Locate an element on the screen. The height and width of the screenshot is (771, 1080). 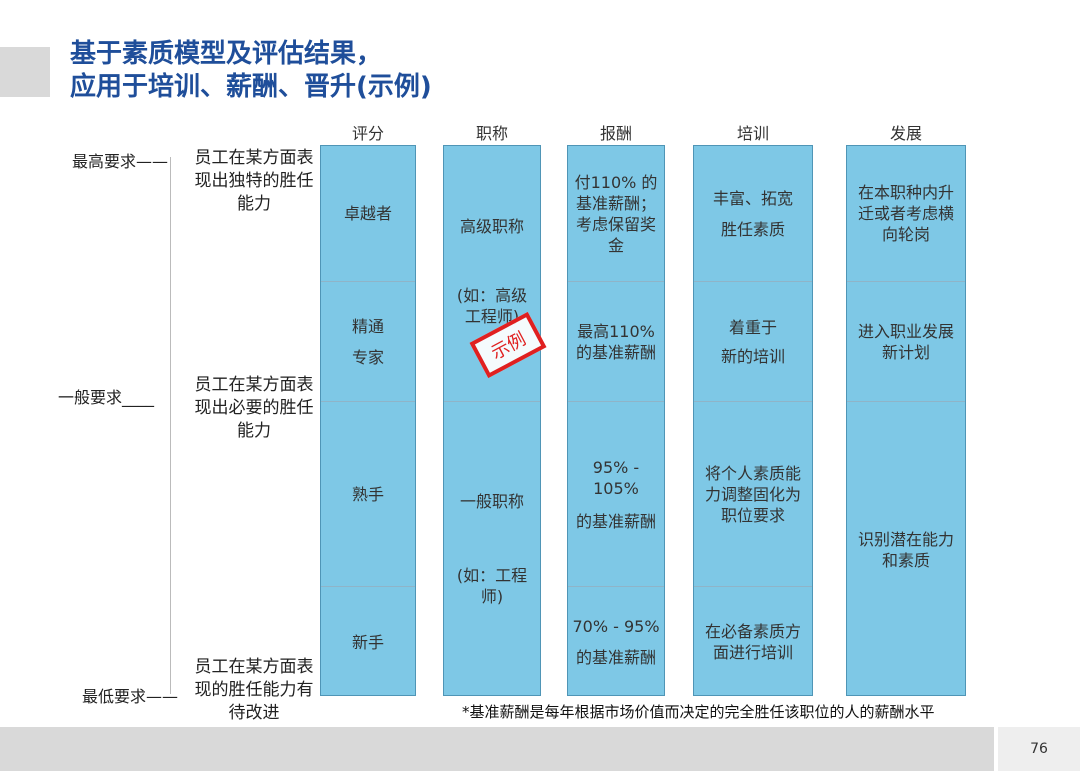
header-development: 发展 is located at coordinates (905, 133).